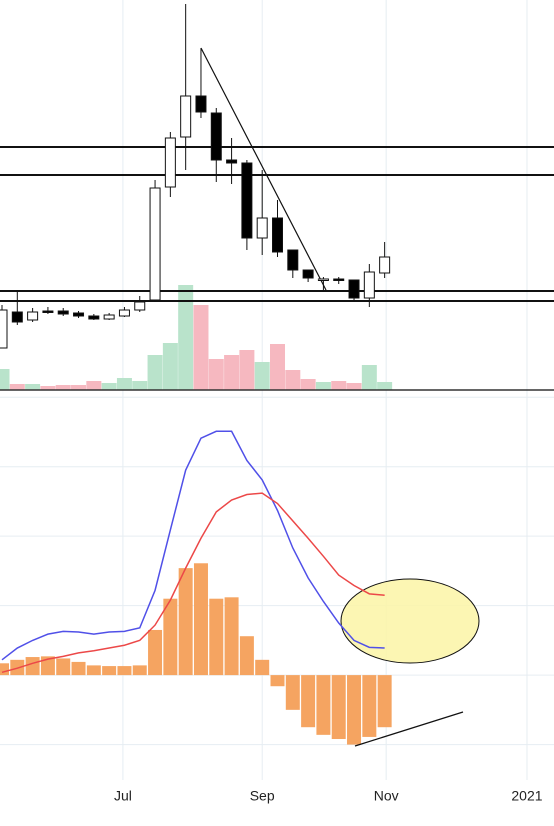 The image size is (554, 826). Describe the element at coordinates (263, 169) in the screenshot. I see `trend-line` at that location.